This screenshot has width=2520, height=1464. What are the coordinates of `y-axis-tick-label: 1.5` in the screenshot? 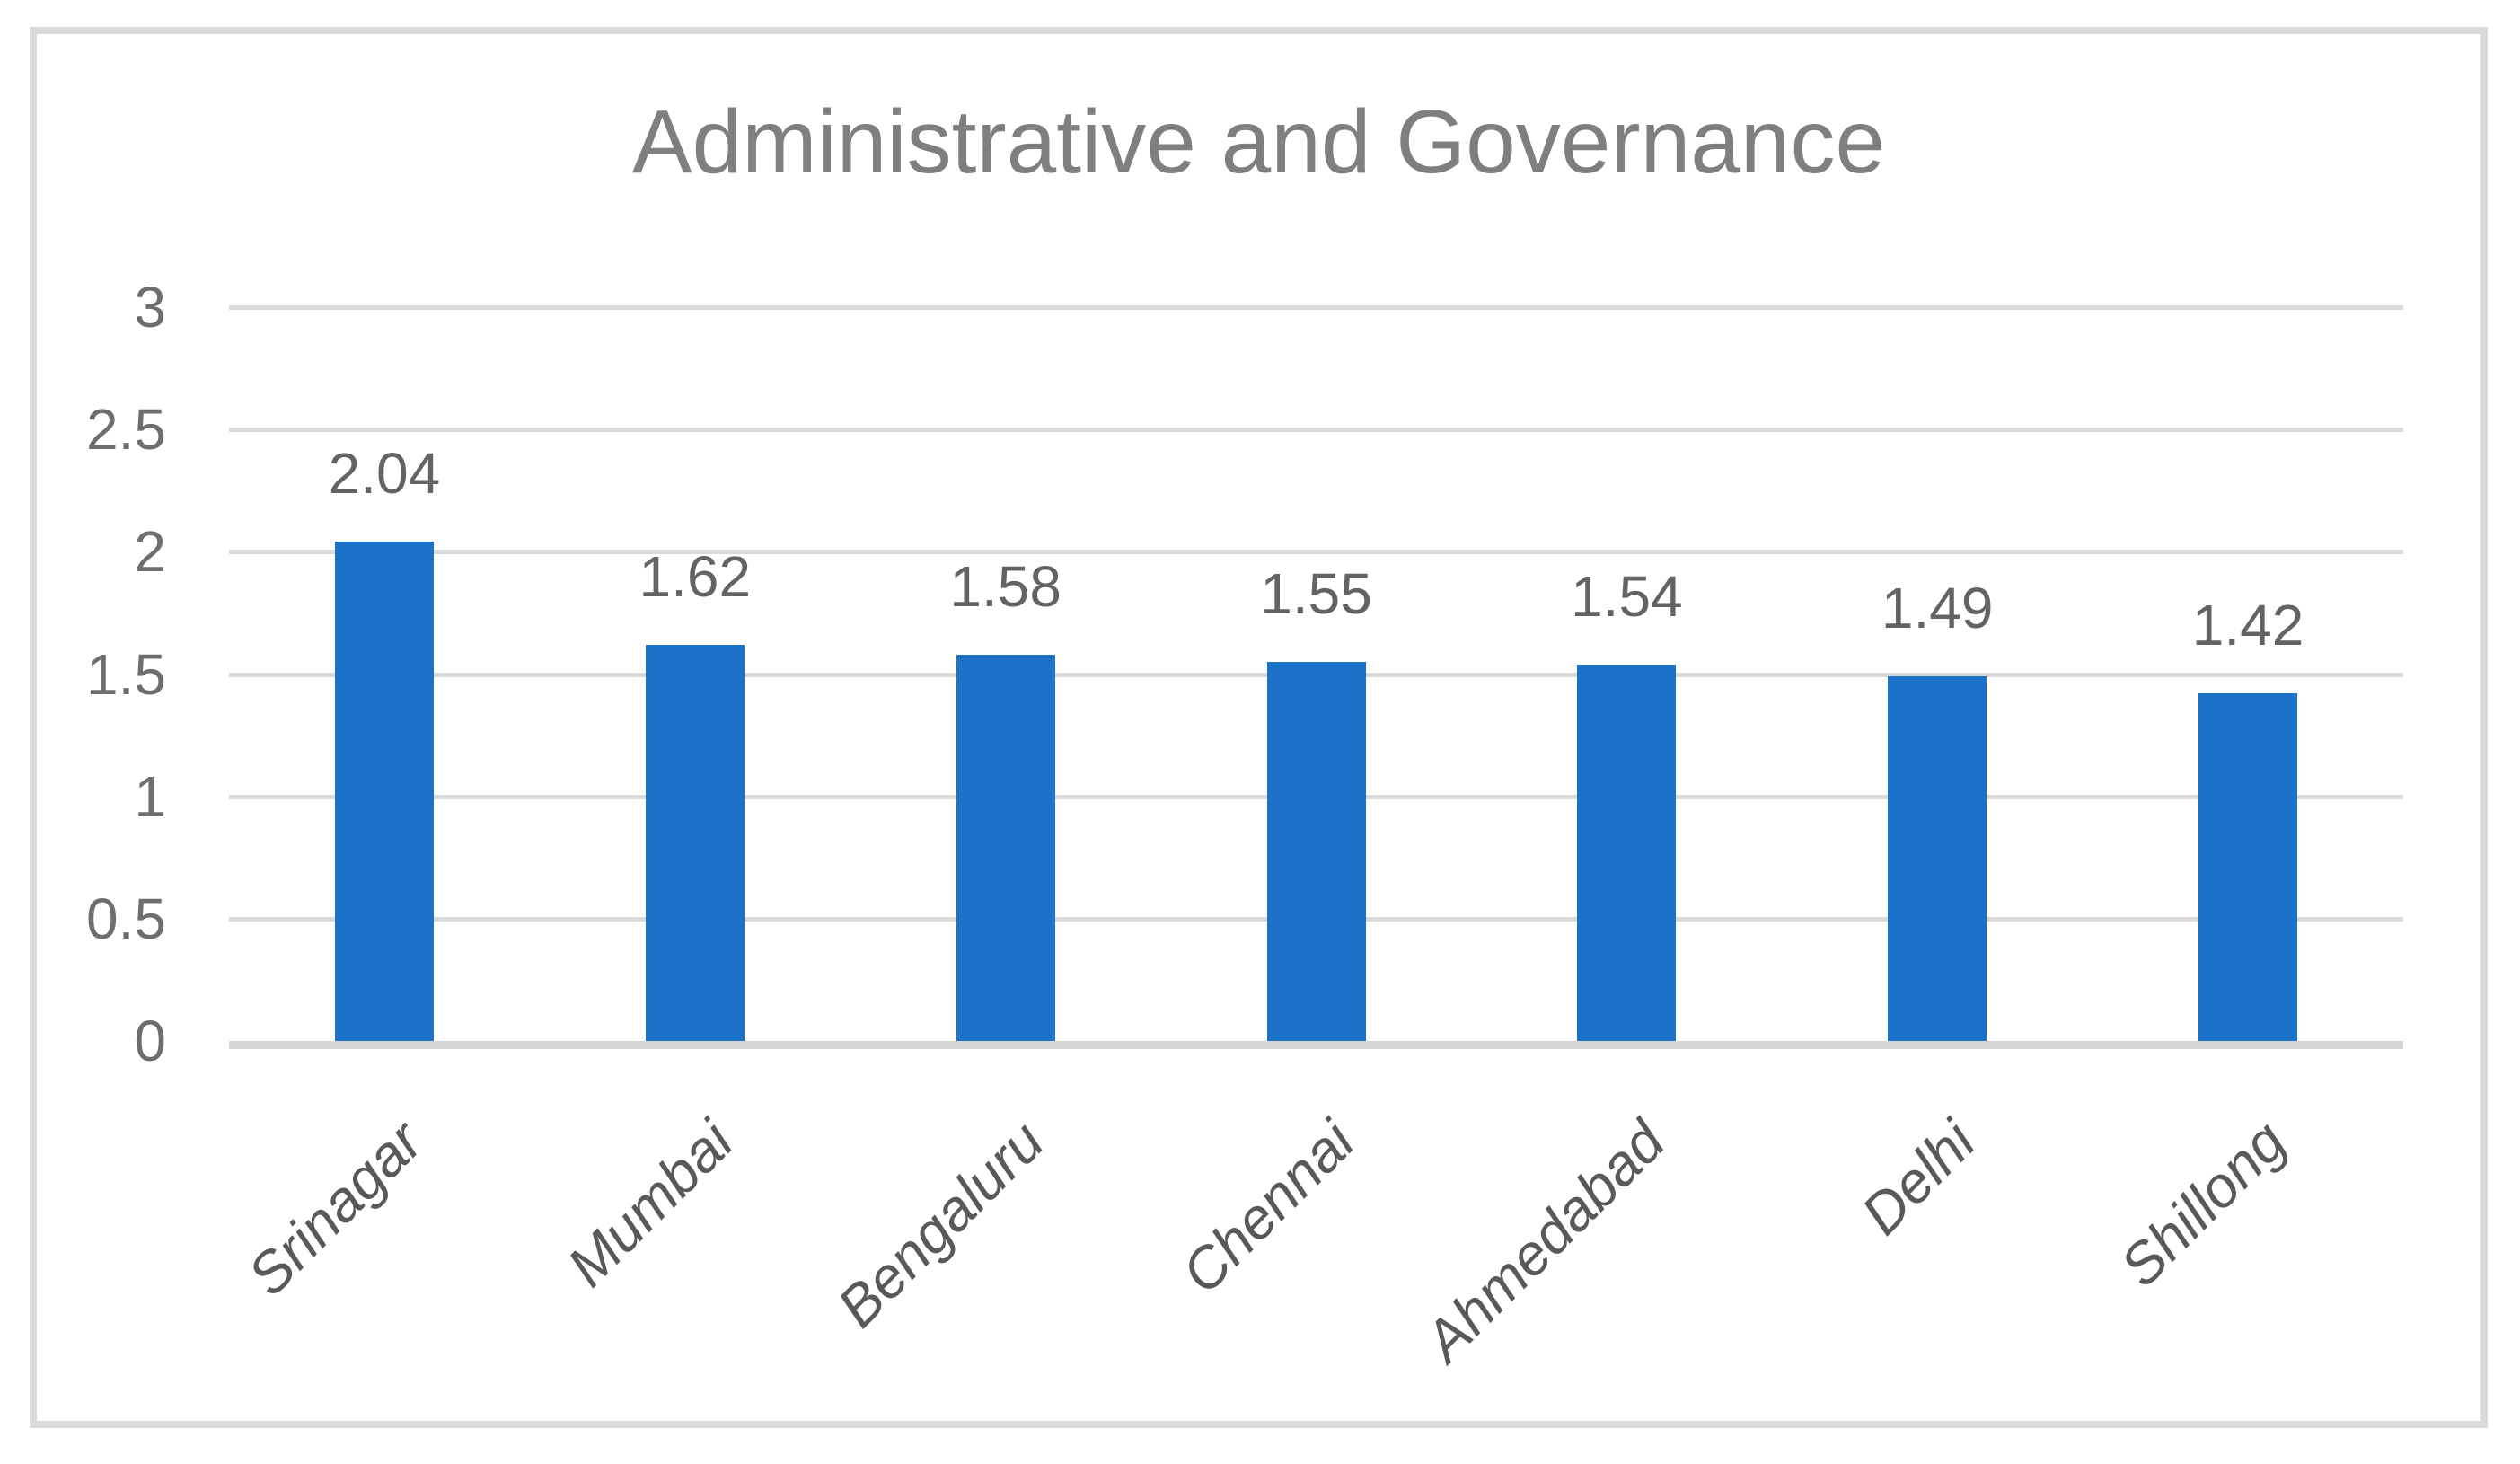 It's located at (126, 674).